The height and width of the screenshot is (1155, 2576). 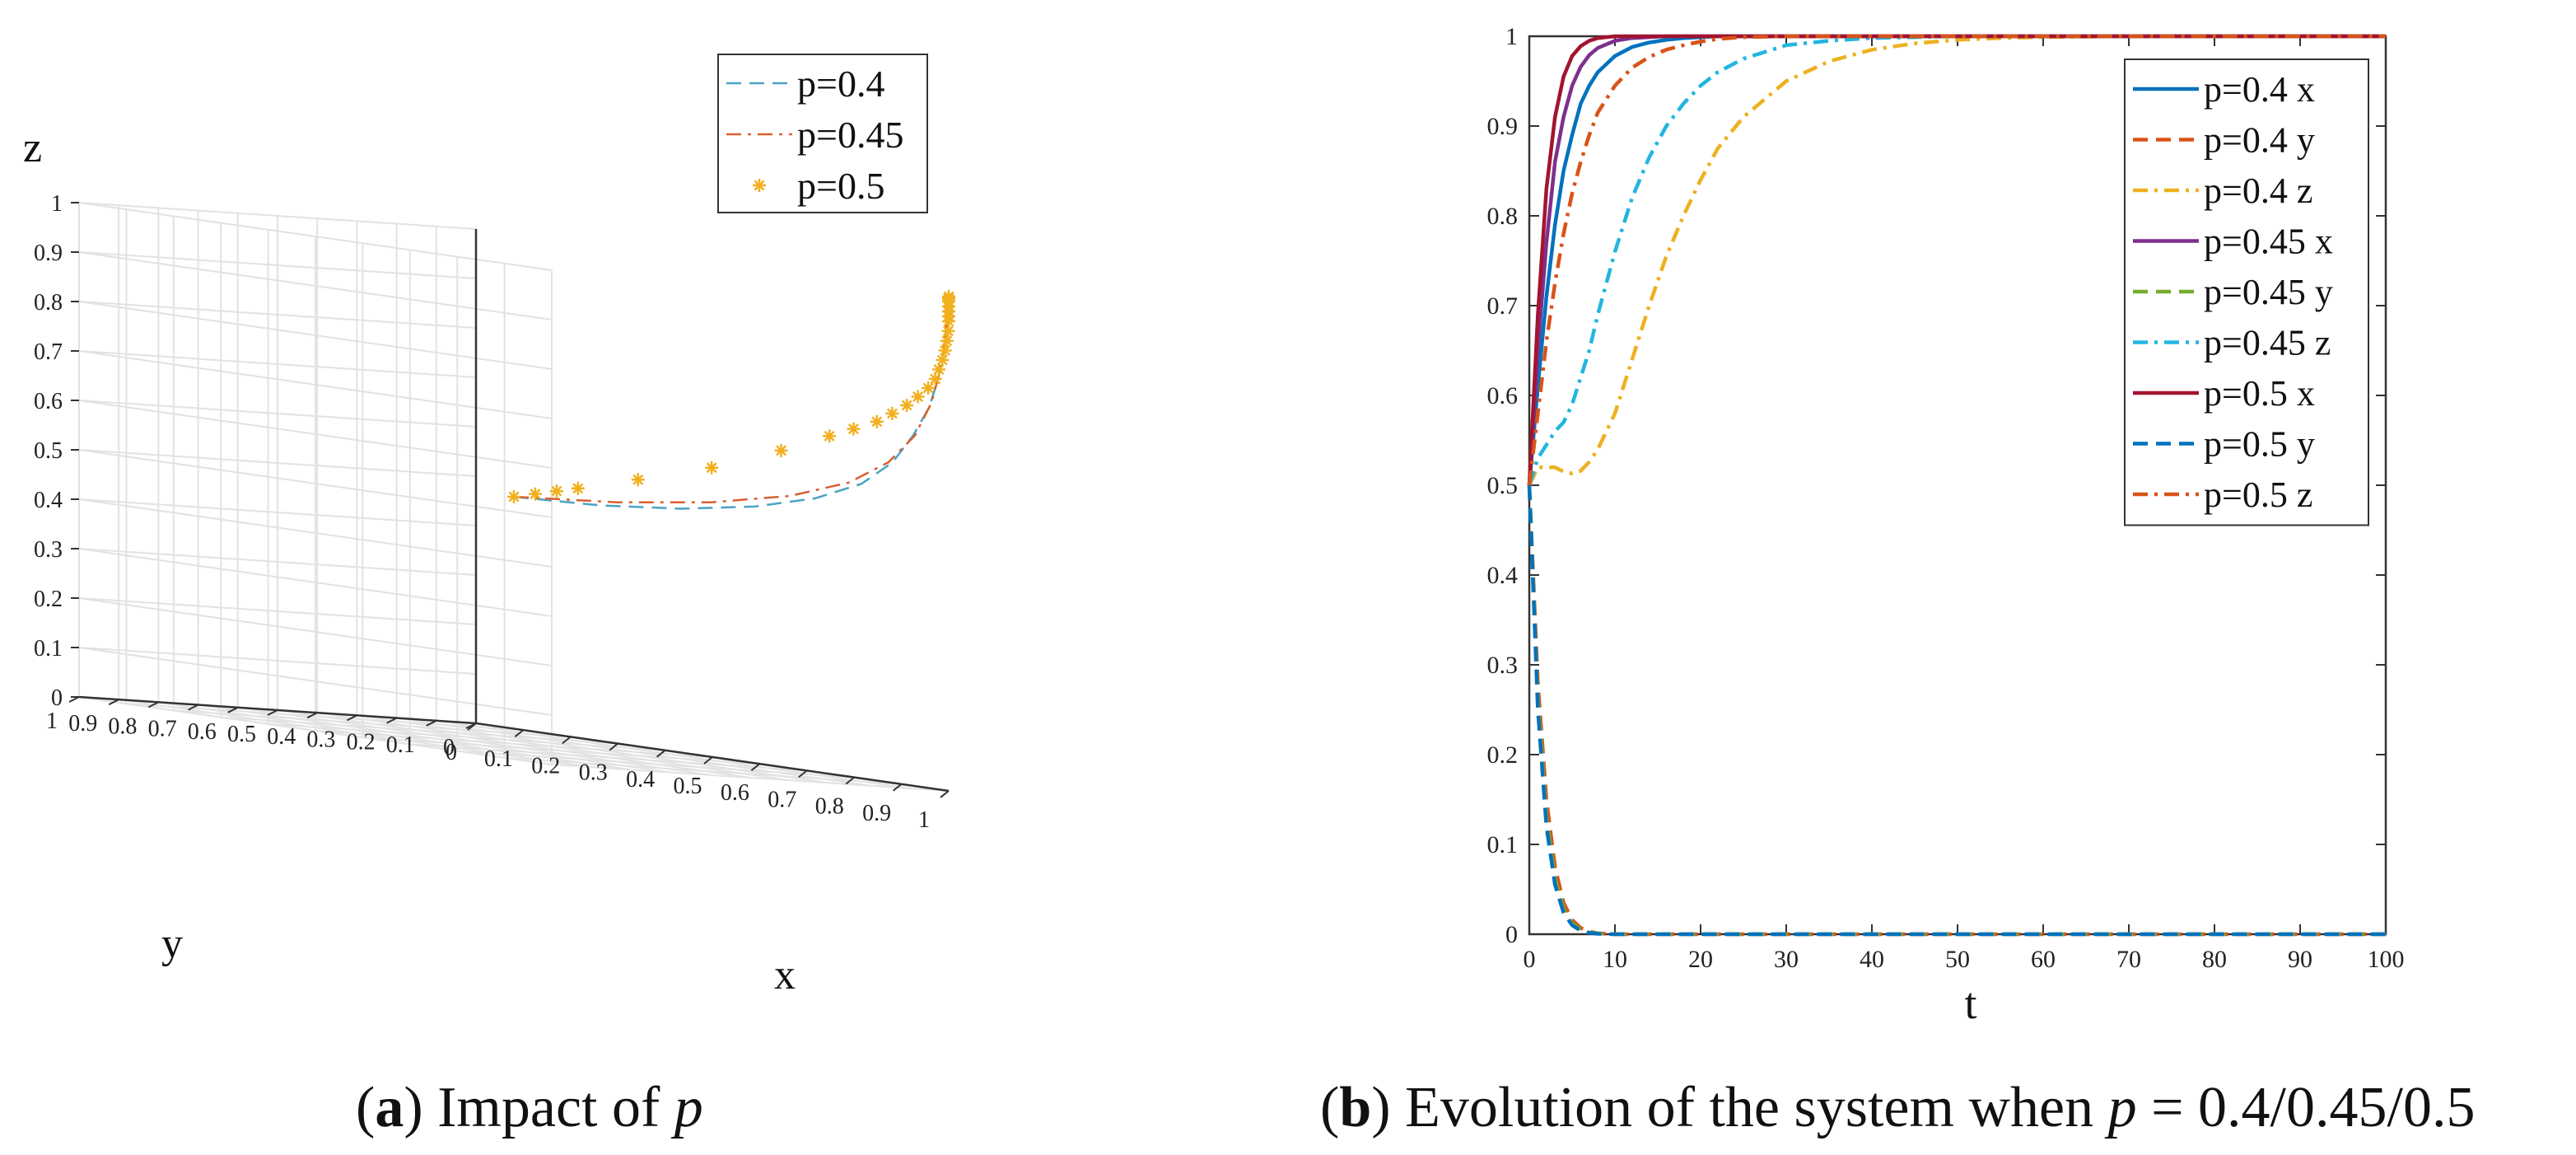 I want to click on y-tick-label: 0.2, so click(x=361, y=742).